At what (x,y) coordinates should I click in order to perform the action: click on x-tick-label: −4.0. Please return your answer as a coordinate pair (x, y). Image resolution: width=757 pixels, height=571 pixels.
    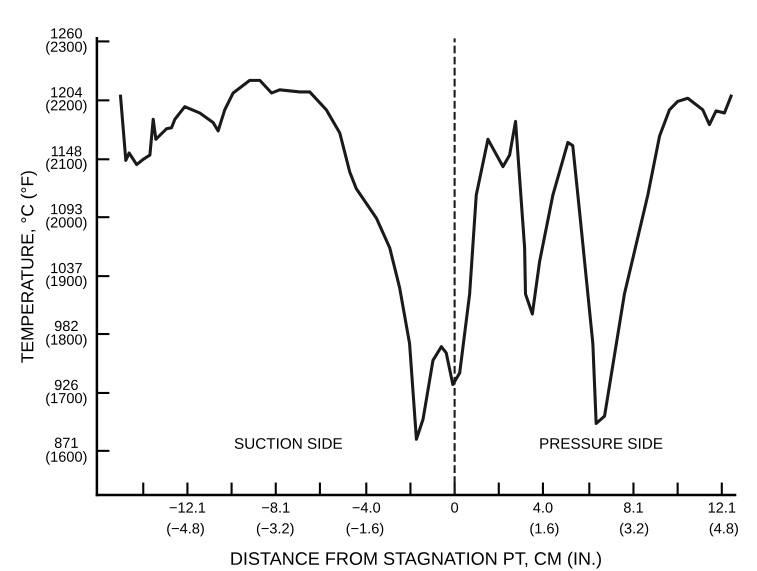
    Looking at the image, I should click on (366, 507).